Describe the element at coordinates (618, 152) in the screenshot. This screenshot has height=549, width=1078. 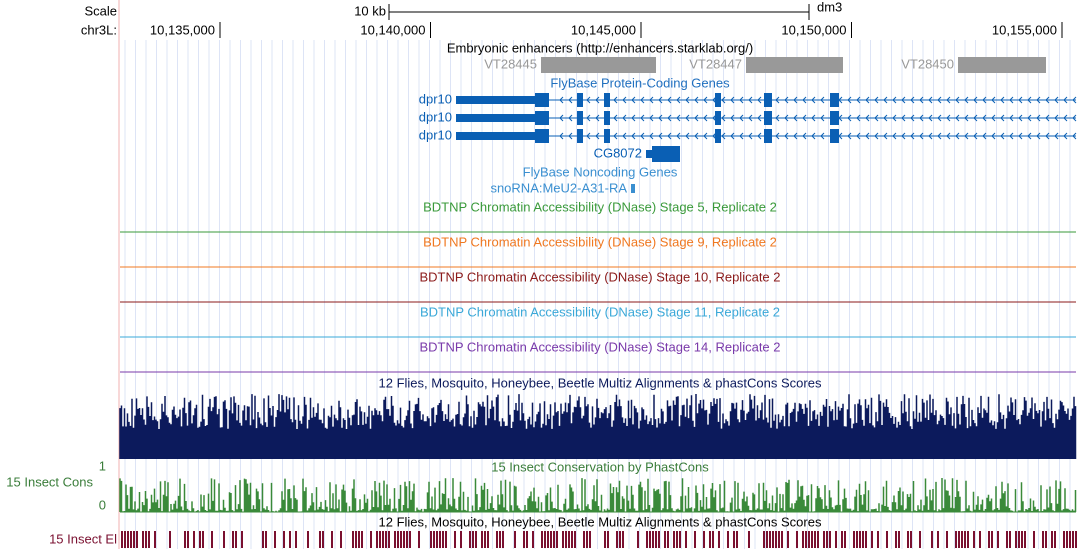
I see `gene-label: CG8072` at that location.